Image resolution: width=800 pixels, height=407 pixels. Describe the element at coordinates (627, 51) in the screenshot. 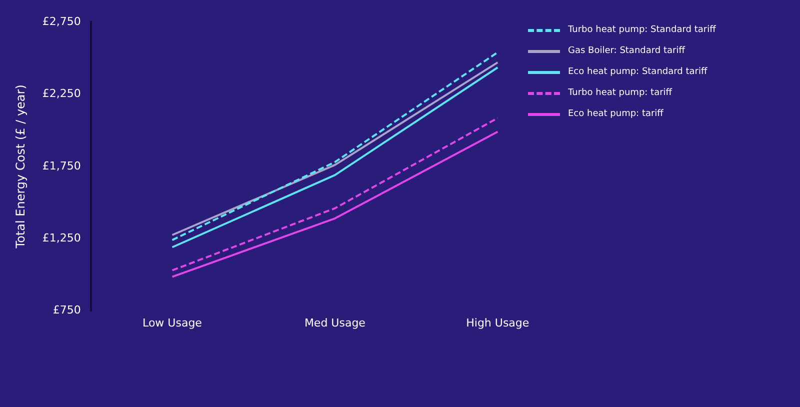

I see `legend-label: Gas Boiler: Standard tariff` at that location.